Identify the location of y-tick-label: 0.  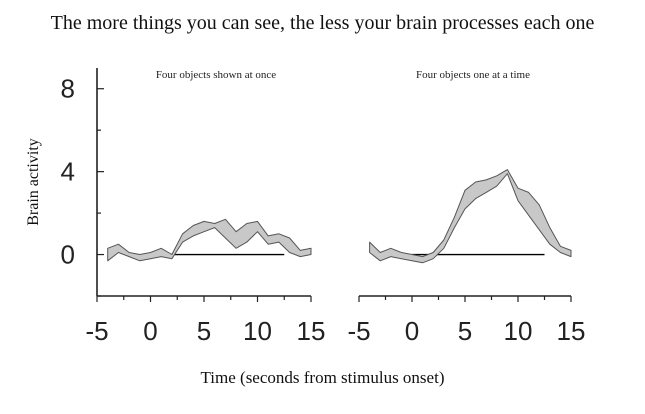
(68, 255).